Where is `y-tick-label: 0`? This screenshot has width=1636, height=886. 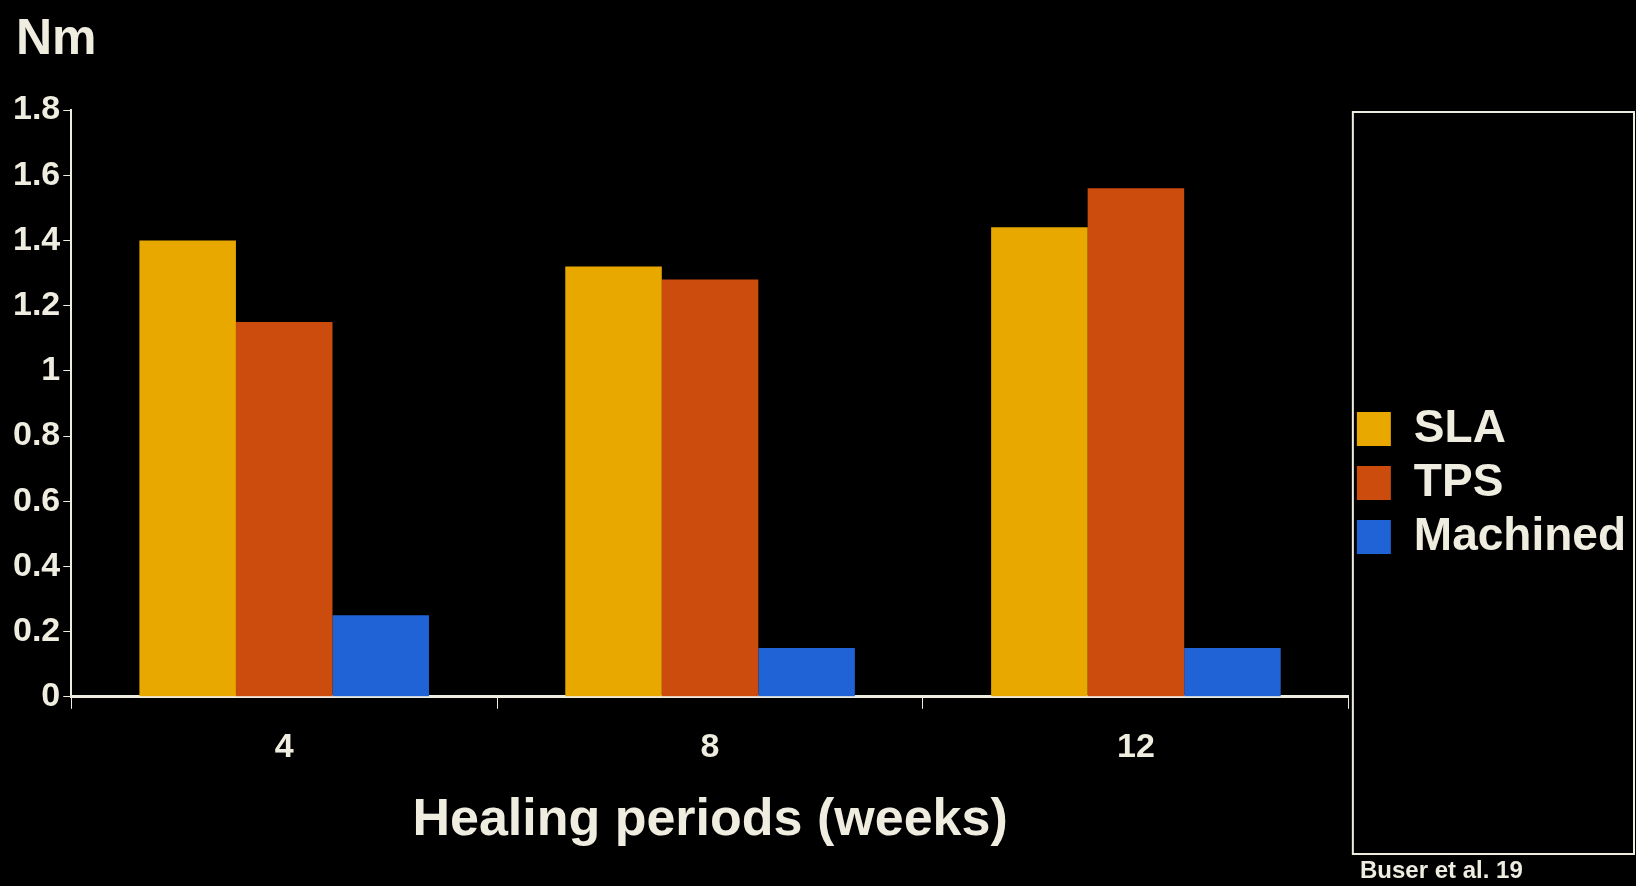 y-tick-label: 0 is located at coordinates (51, 694).